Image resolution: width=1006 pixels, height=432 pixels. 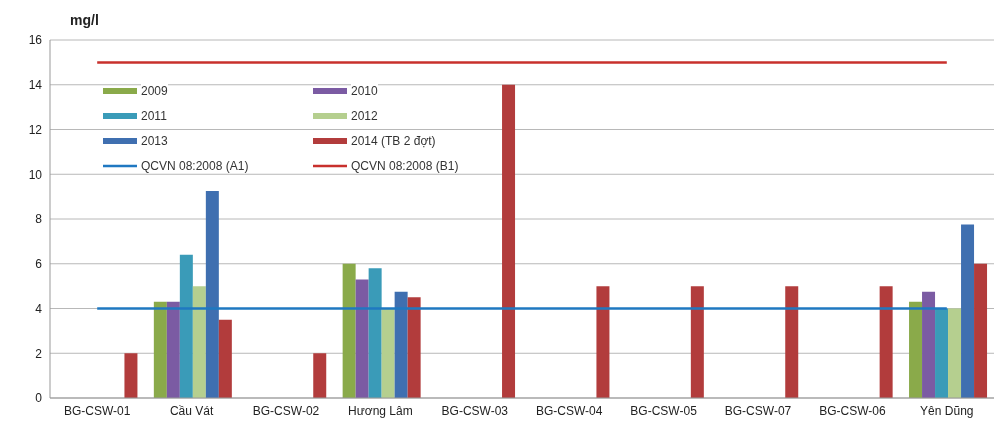 What do you see at coordinates (39, 398) in the screenshot?
I see `y-tick-label: 0` at bounding box center [39, 398].